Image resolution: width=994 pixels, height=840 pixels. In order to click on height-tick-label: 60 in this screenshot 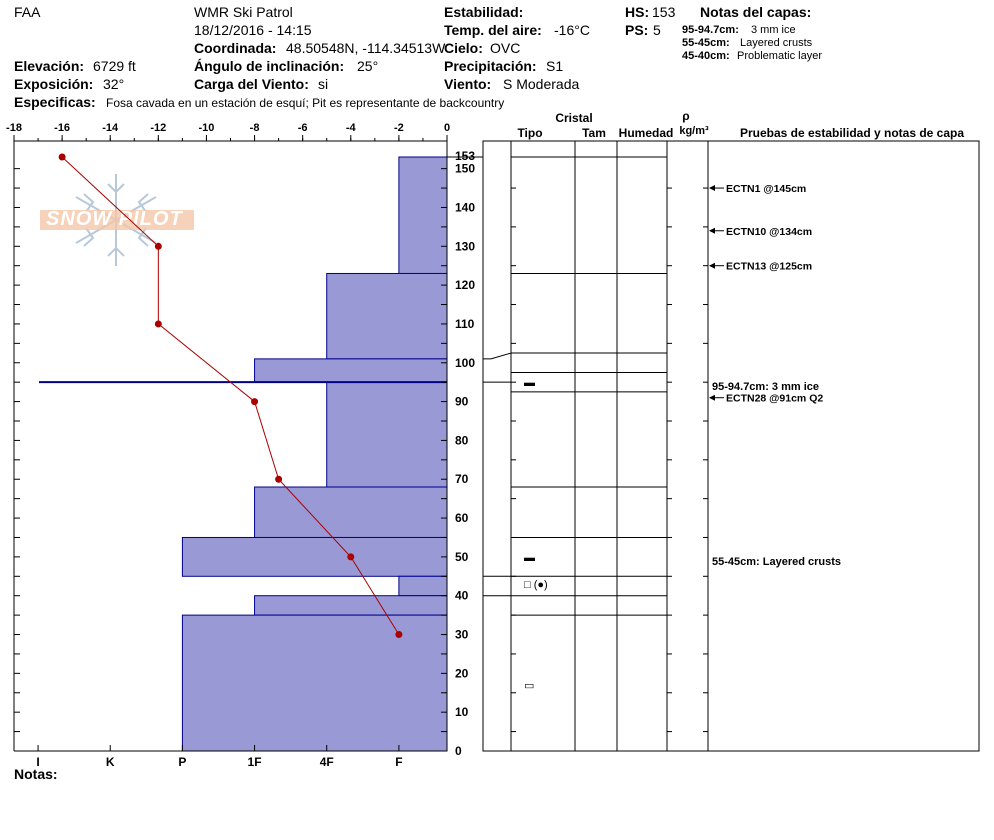, I will do `click(462, 518)`.